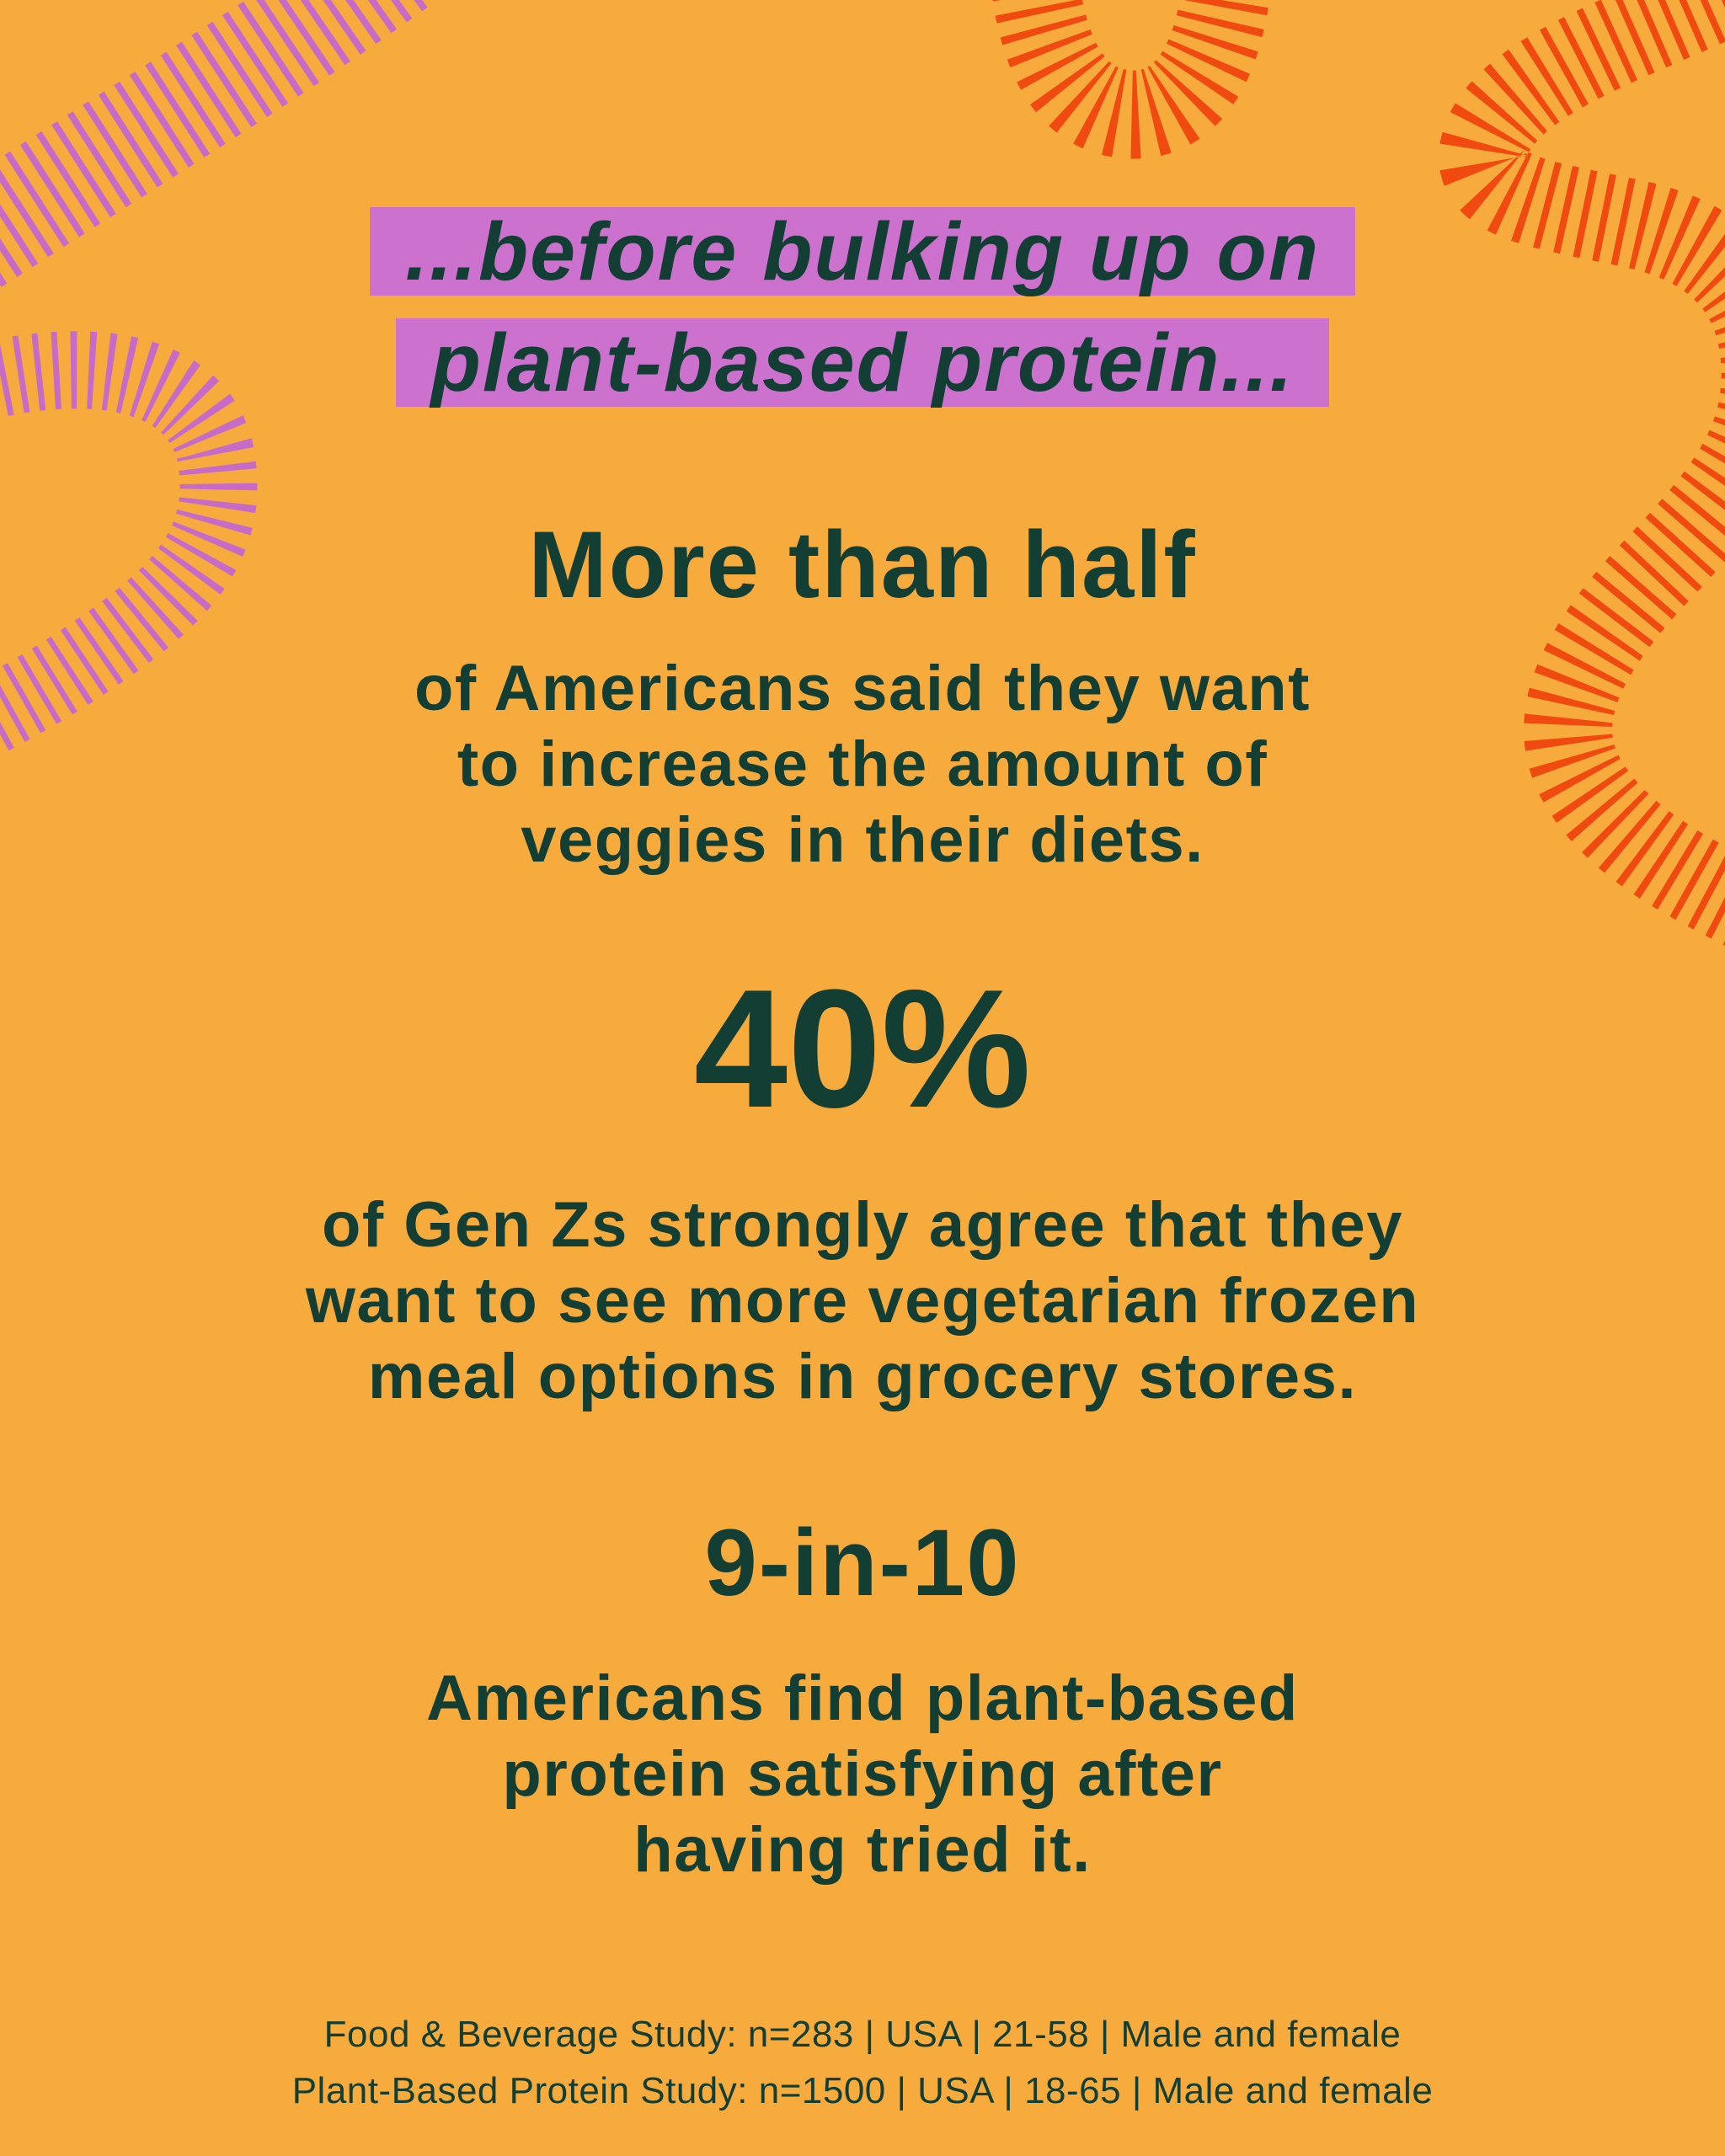 This screenshot has height=2156, width=1725. I want to click on stat-line: to increase the amount of, so click(862, 764).